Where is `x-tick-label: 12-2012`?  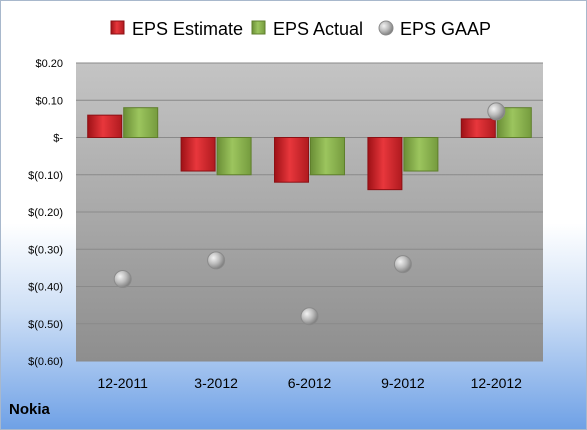
x-tick-label: 12-2012 is located at coordinates (497, 383).